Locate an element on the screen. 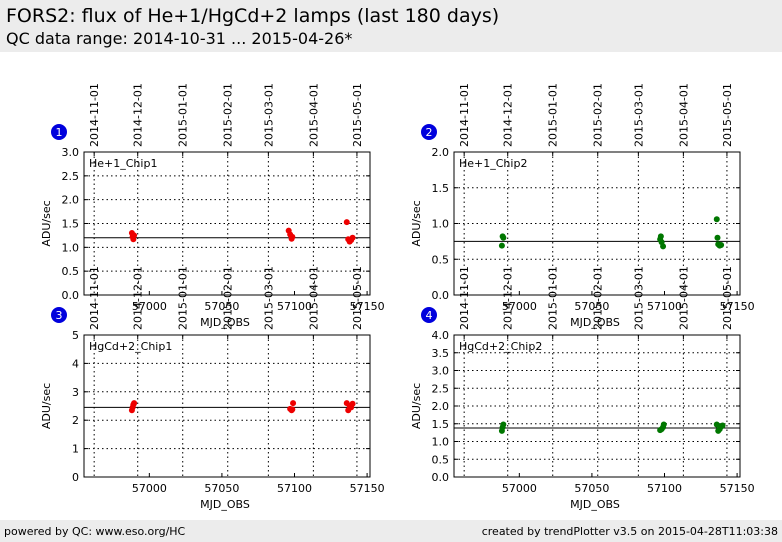 The image size is (782, 542). panel-3-frame is located at coordinates (227, 406).